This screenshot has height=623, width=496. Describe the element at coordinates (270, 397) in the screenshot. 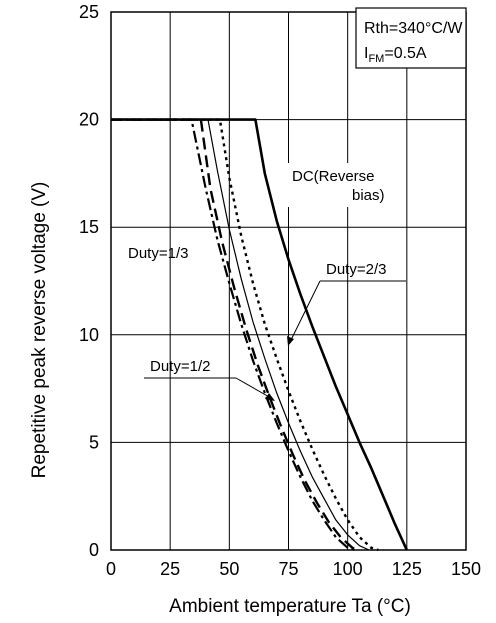

I see `leader-duty-1-2-arrow` at that location.